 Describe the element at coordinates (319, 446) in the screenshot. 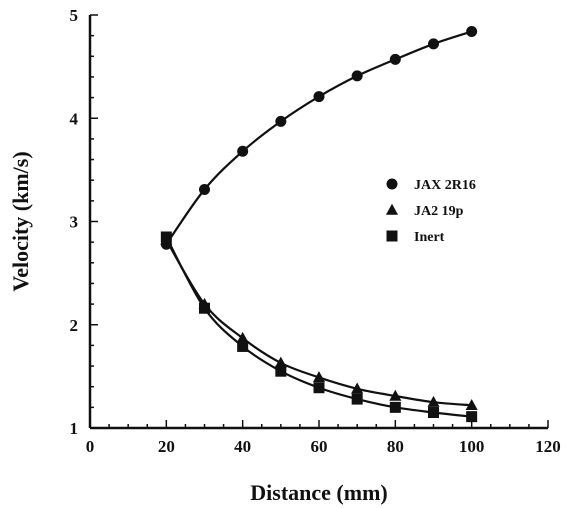

I see `x-tick-label: 60` at that location.